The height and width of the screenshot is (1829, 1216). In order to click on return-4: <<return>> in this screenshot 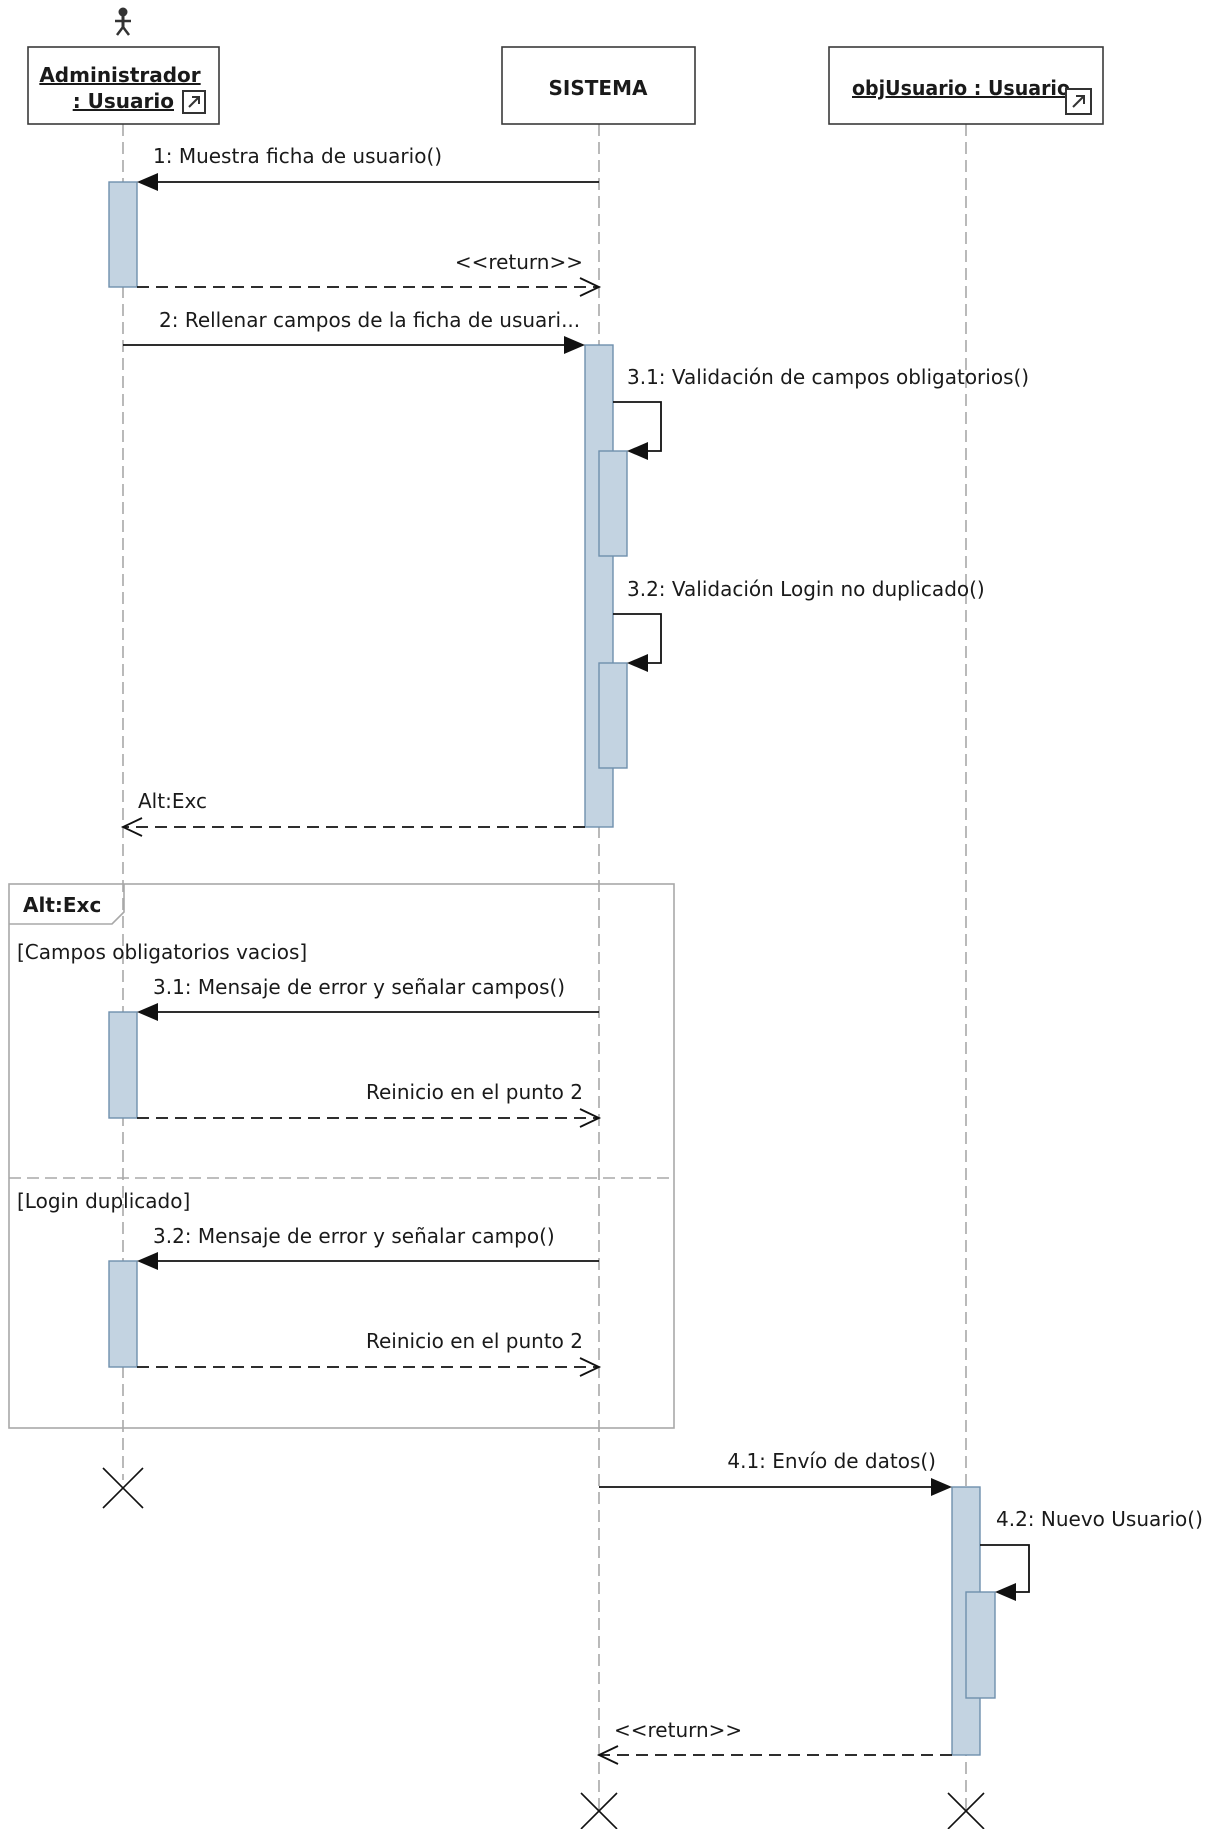, I will do `click(774, 1741)`.